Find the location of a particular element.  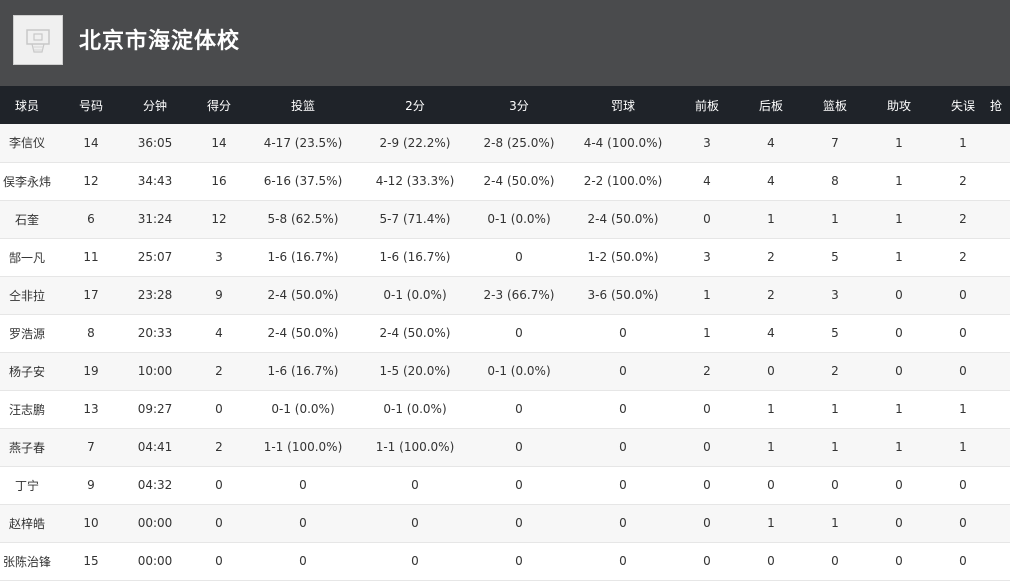

ft-cell: 2-2 (100.0%) is located at coordinates (623, 181).